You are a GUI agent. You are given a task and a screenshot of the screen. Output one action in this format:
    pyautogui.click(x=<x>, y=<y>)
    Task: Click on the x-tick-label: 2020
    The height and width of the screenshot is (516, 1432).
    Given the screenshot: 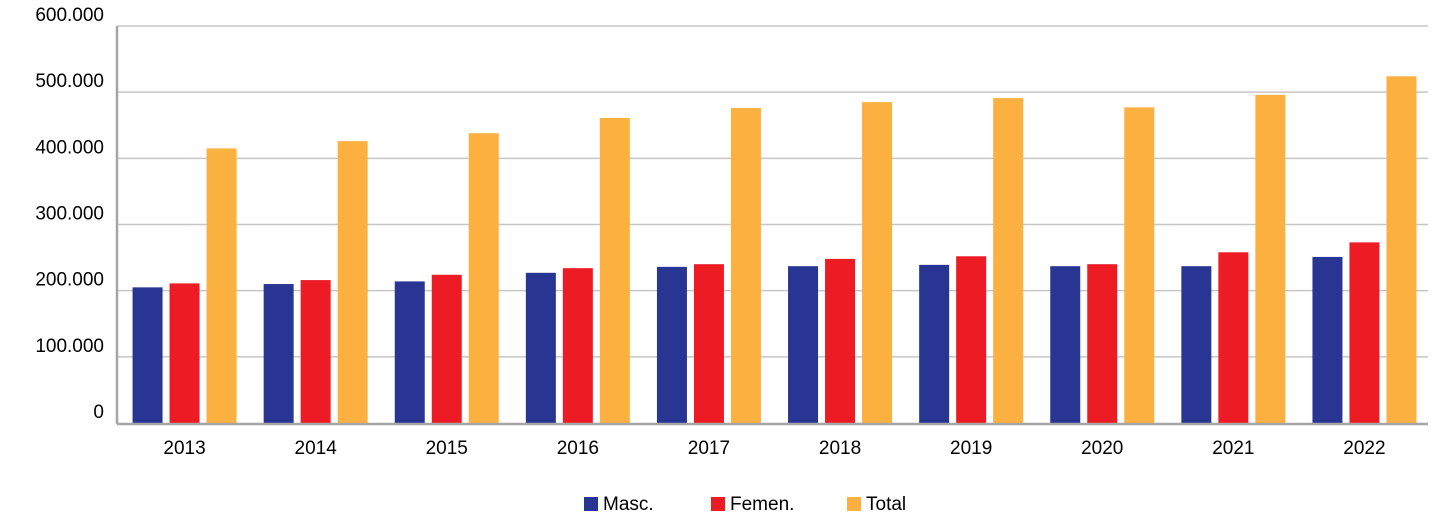 What is the action you would take?
    pyautogui.click(x=1102, y=448)
    